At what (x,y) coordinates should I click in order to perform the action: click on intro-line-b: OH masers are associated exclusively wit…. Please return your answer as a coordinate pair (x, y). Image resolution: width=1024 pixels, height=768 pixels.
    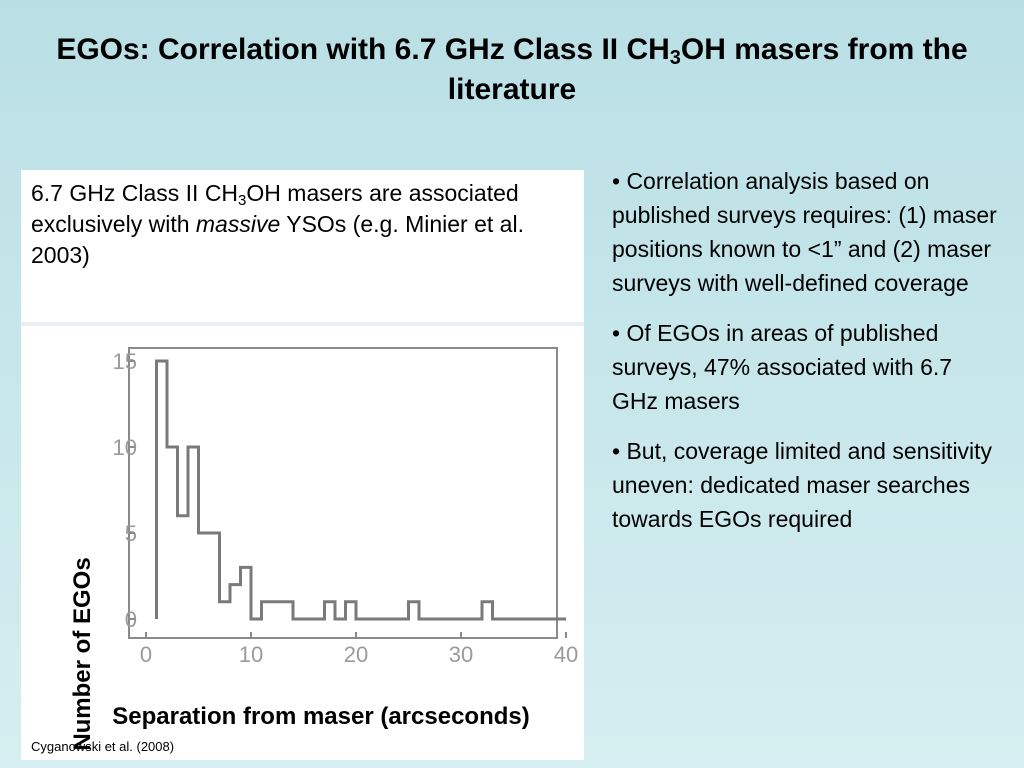
    Looking at the image, I should click on (275, 208).